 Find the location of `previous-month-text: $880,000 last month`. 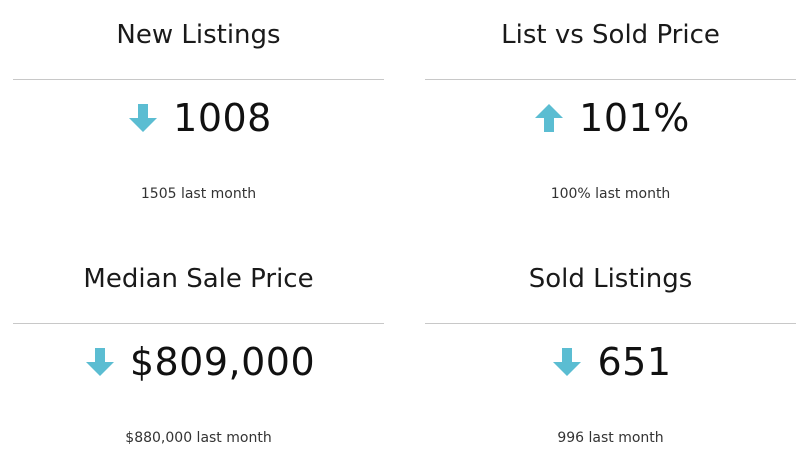

previous-month-text: $880,000 last month is located at coordinates (198, 438).